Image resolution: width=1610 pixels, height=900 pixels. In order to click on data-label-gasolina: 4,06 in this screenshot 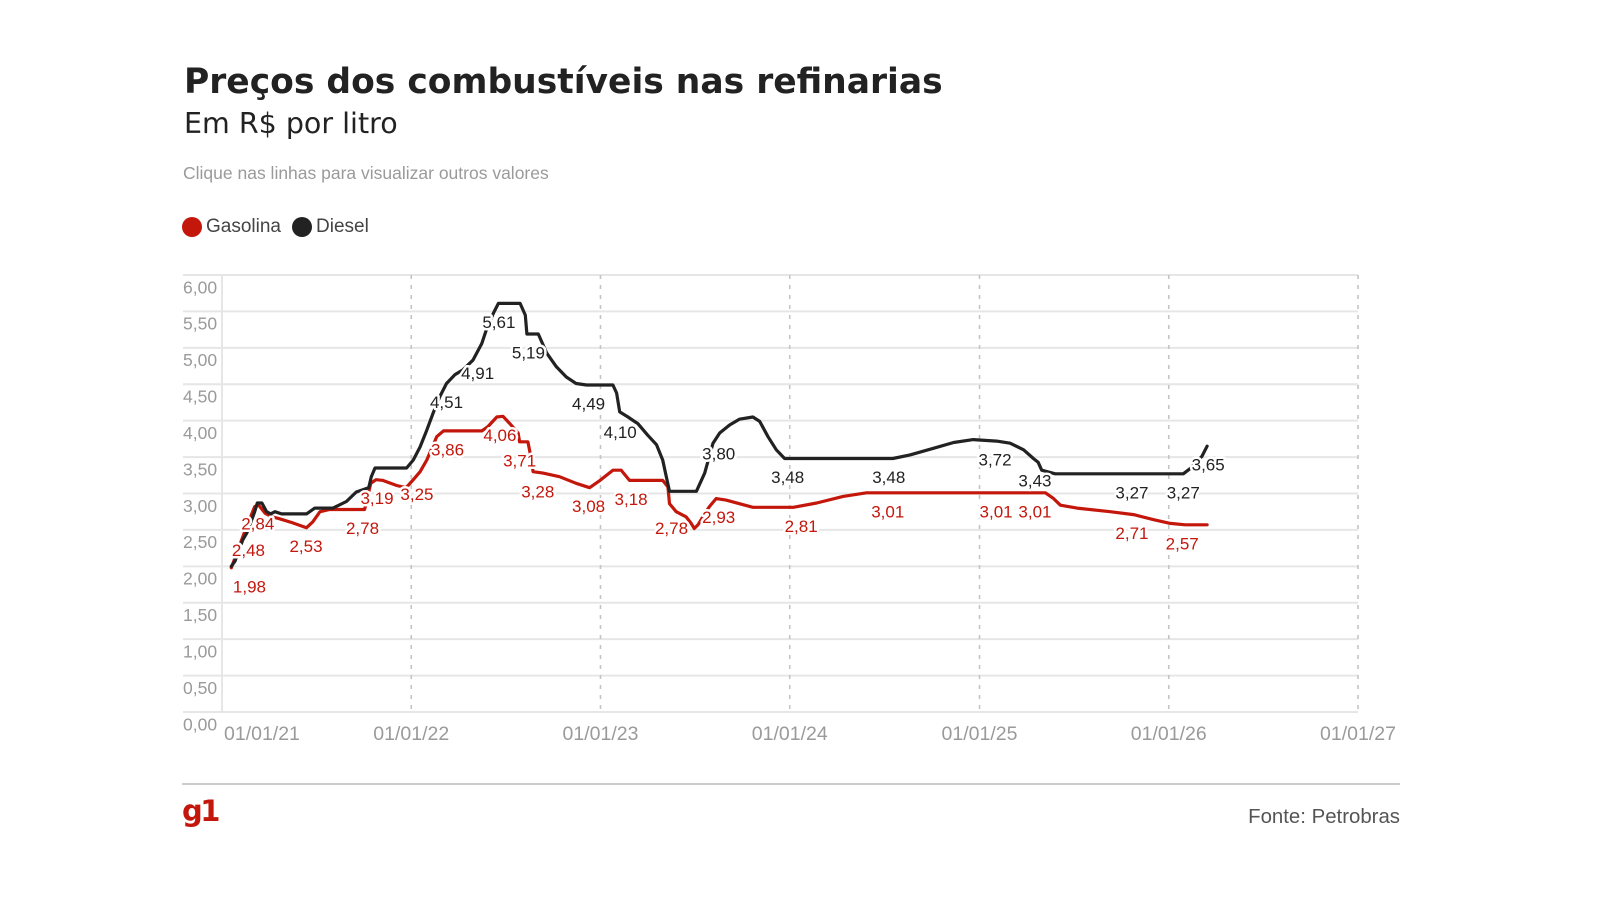, I will do `click(499, 435)`.